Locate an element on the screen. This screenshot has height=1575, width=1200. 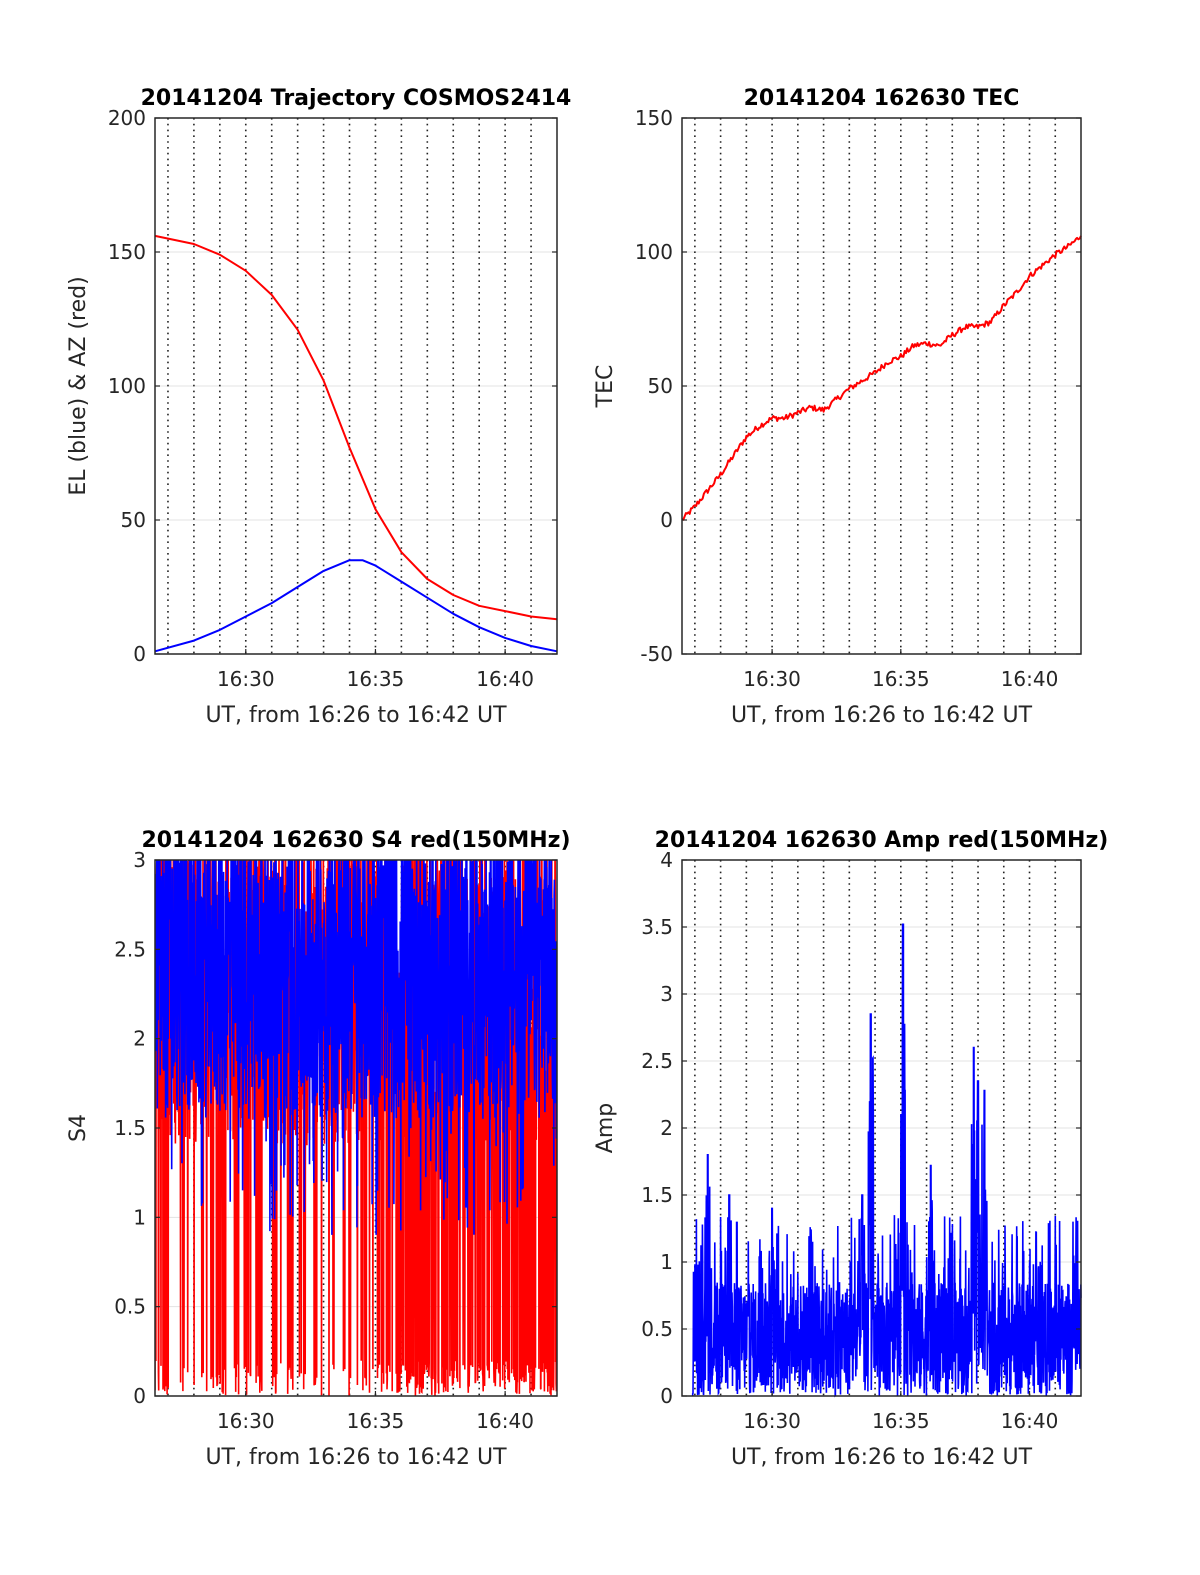
tec-trace is located at coordinates (881, 378).